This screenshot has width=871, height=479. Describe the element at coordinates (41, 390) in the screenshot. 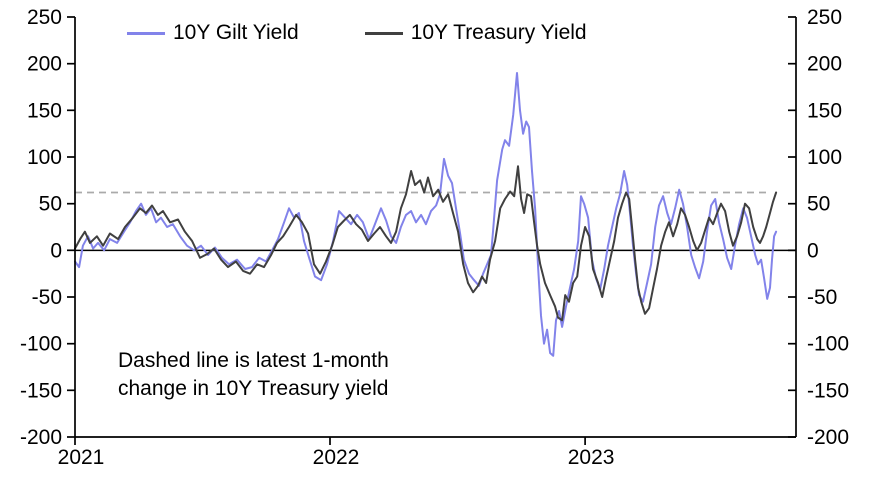

I see `y-axis-label-left: -150` at that location.